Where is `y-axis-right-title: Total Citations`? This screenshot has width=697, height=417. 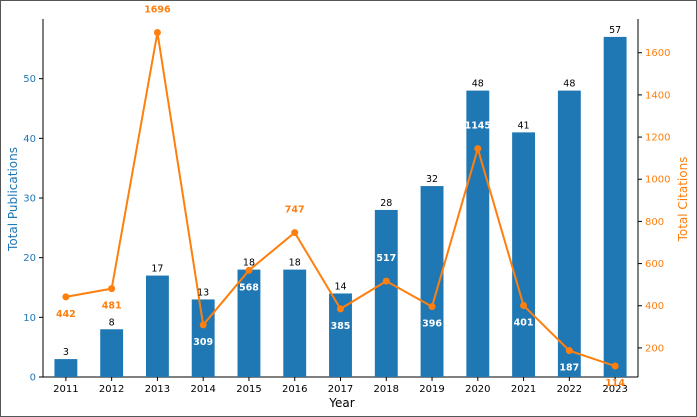 y-axis-right-title: Total Citations is located at coordinates (683, 200).